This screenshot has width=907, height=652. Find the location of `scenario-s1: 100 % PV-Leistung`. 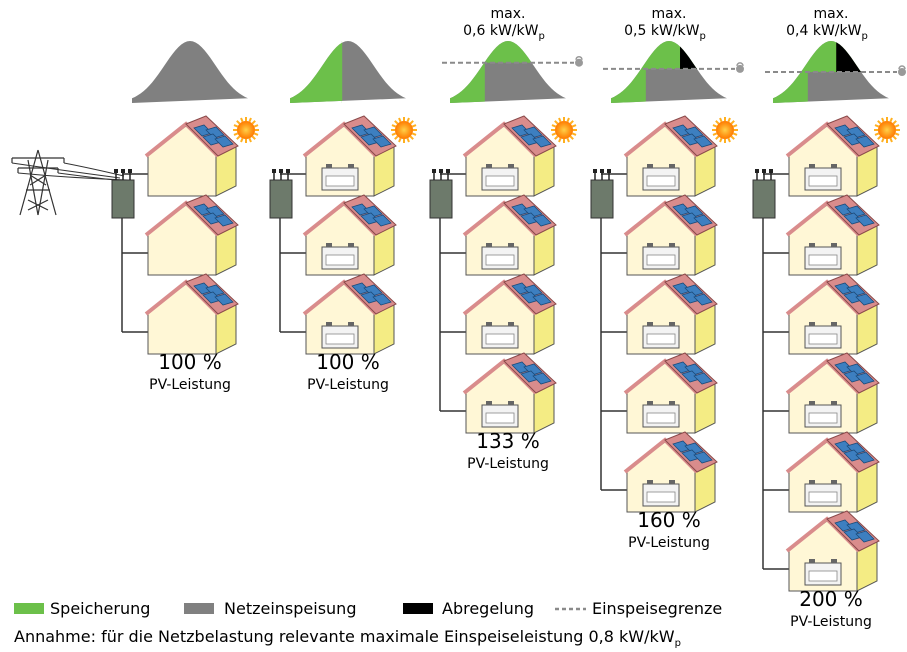

scenario-s1: 100 % PV-Leistung is located at coordinates (185, 217).